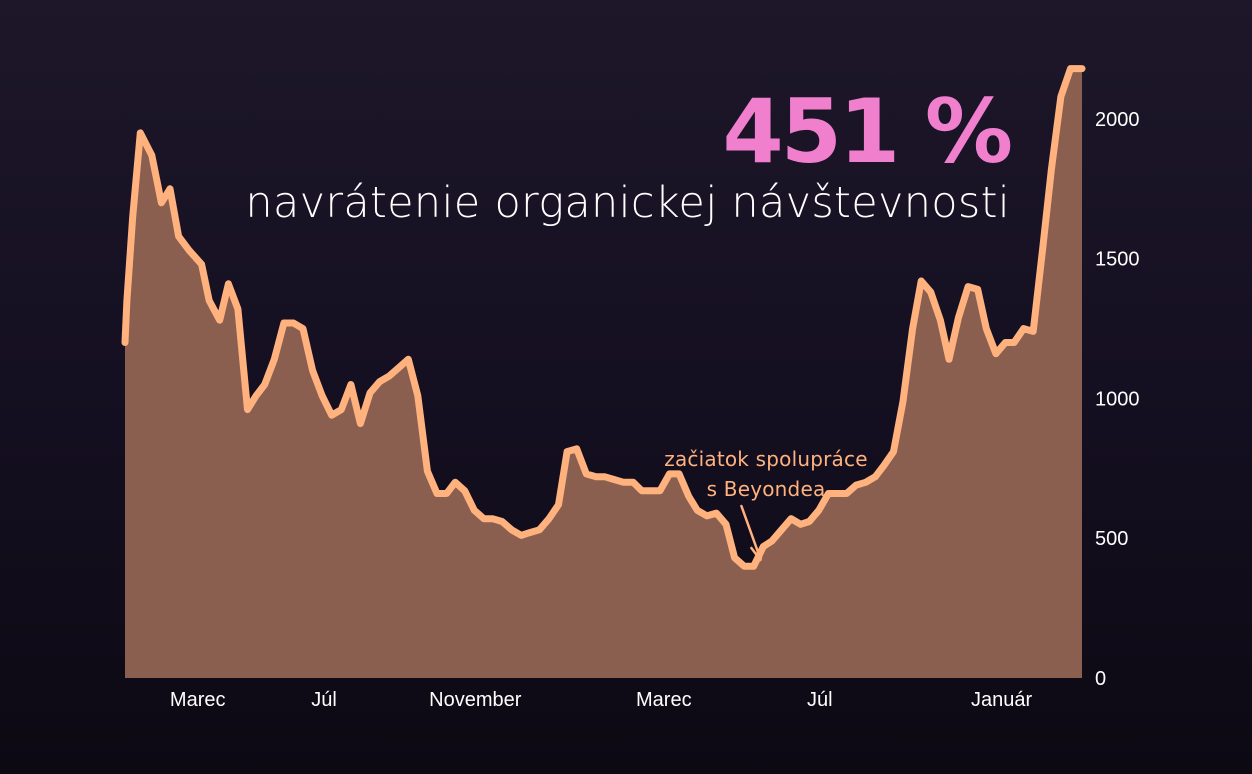 The image size is (1252, 774). Describe the element at coordinates (627, 203) in the screenshot. I see `headline-subtitle: navrátenie organickej návštevnosti` at that location.